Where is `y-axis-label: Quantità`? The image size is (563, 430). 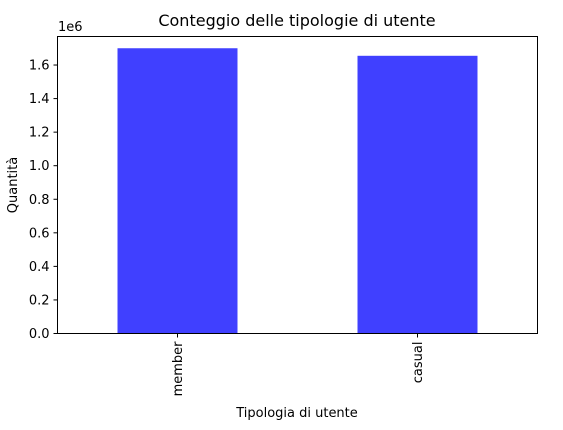
y-axis-label: Quantità is located at coordinates (13, 185).